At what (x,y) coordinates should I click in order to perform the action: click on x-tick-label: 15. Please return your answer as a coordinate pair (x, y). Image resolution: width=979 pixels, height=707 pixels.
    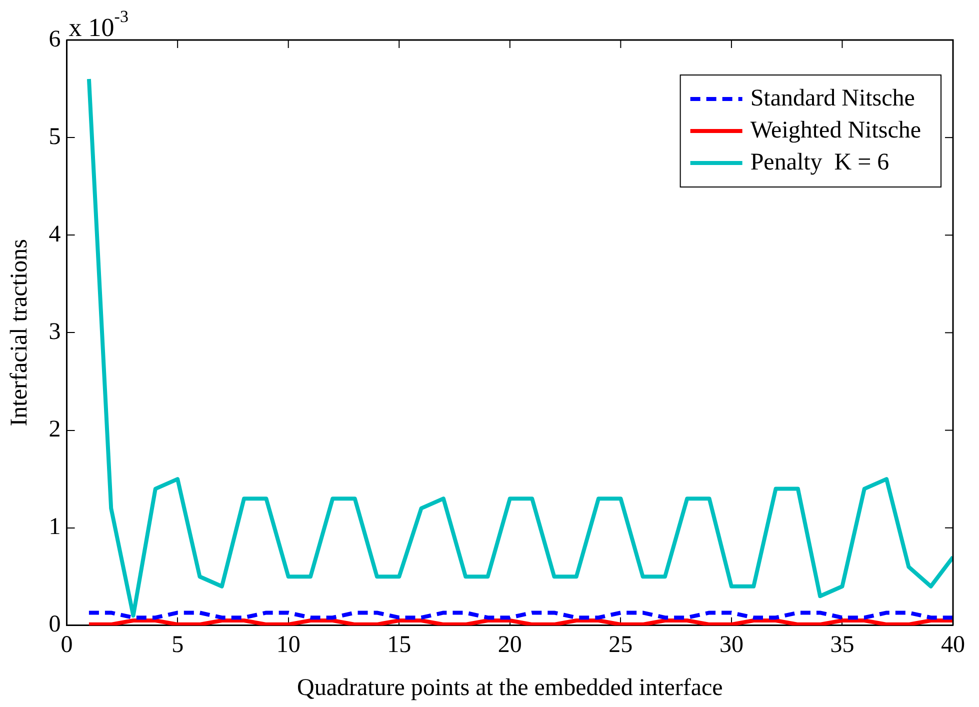
    Looking at the image, I should click on (399, 645).